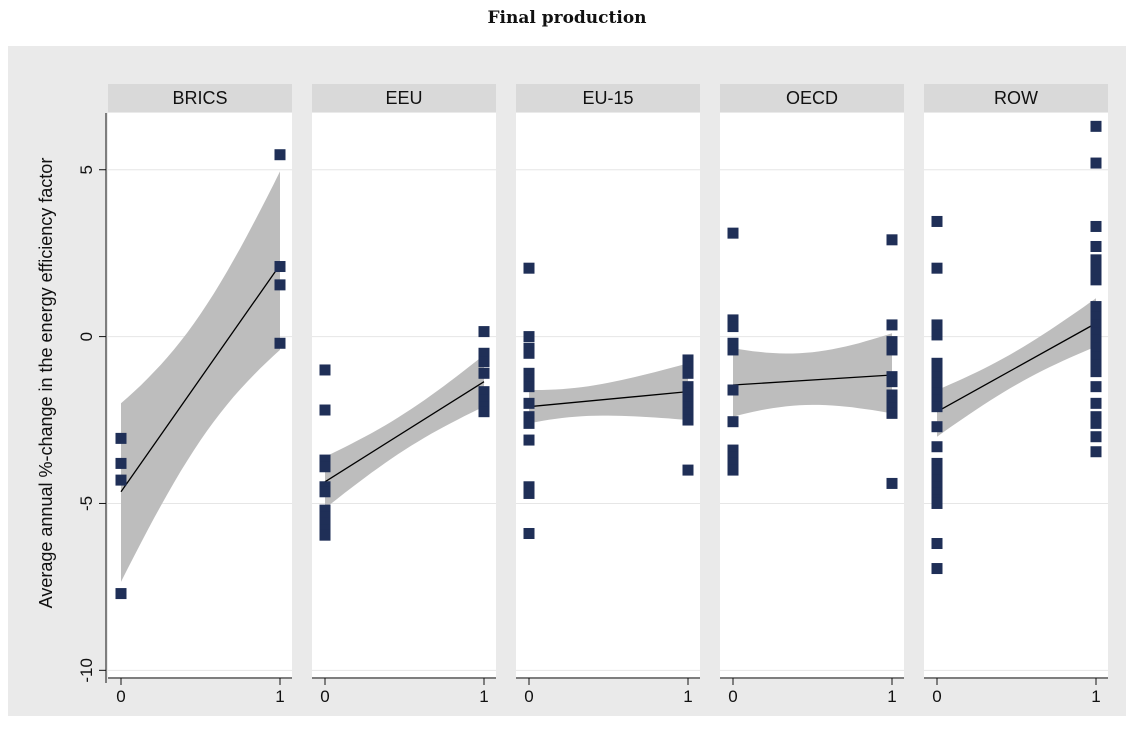  What do you see at coordinates (1016, 98) in the screenshot?
I see `panel-strip-label: ROW` at bounding box center [1016, 98].